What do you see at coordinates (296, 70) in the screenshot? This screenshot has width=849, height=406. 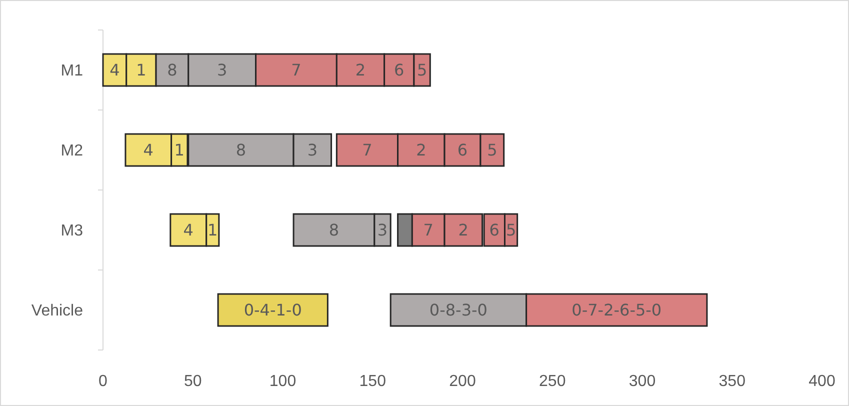 I see `series-label: 7` at bounding box center [296, 70].